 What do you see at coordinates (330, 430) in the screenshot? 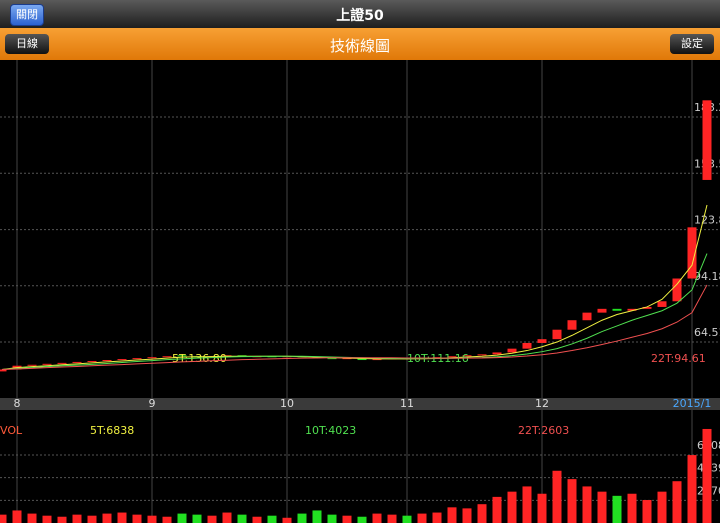
I see `volume-legend: 10T:4023` at bounding box center [330, 430].